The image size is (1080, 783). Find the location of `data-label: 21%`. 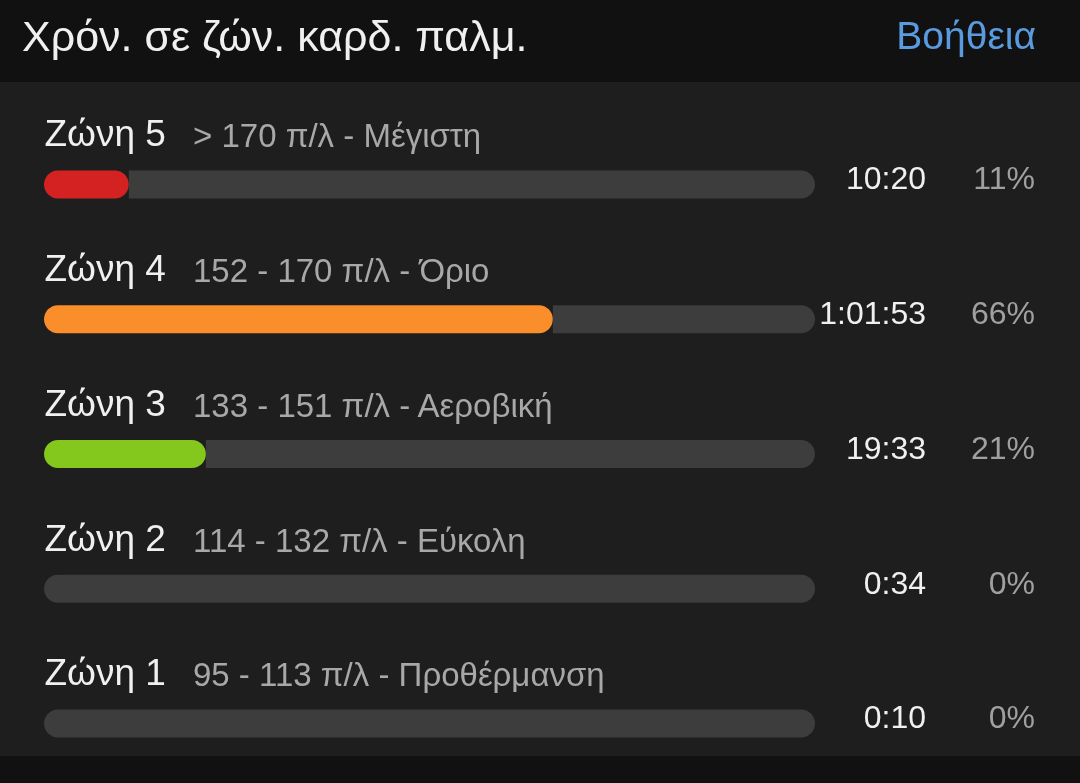

data-label: 21% is located at coordinates (1002, 447).